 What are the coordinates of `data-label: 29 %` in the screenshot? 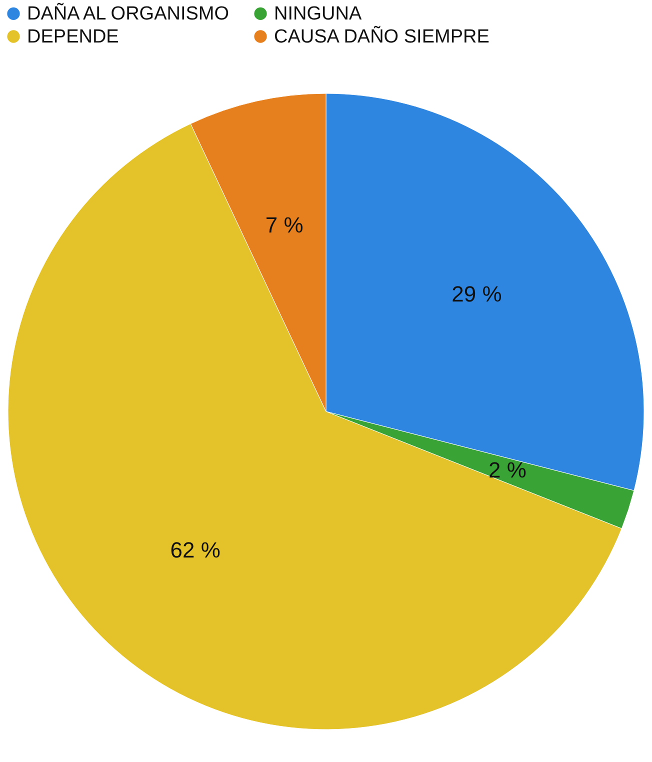 It's located at (477, 294).